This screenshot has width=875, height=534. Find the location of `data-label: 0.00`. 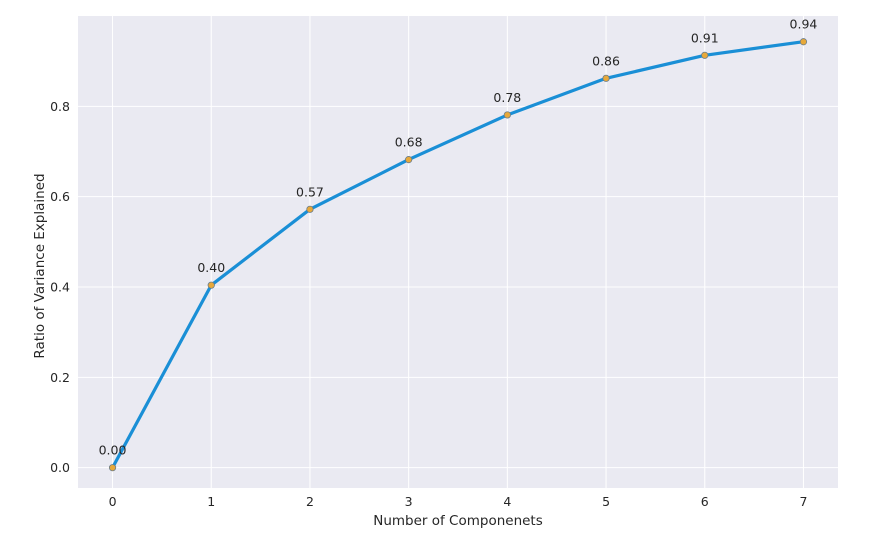

data-label: 0.00 is located at coordinates (113, 450).